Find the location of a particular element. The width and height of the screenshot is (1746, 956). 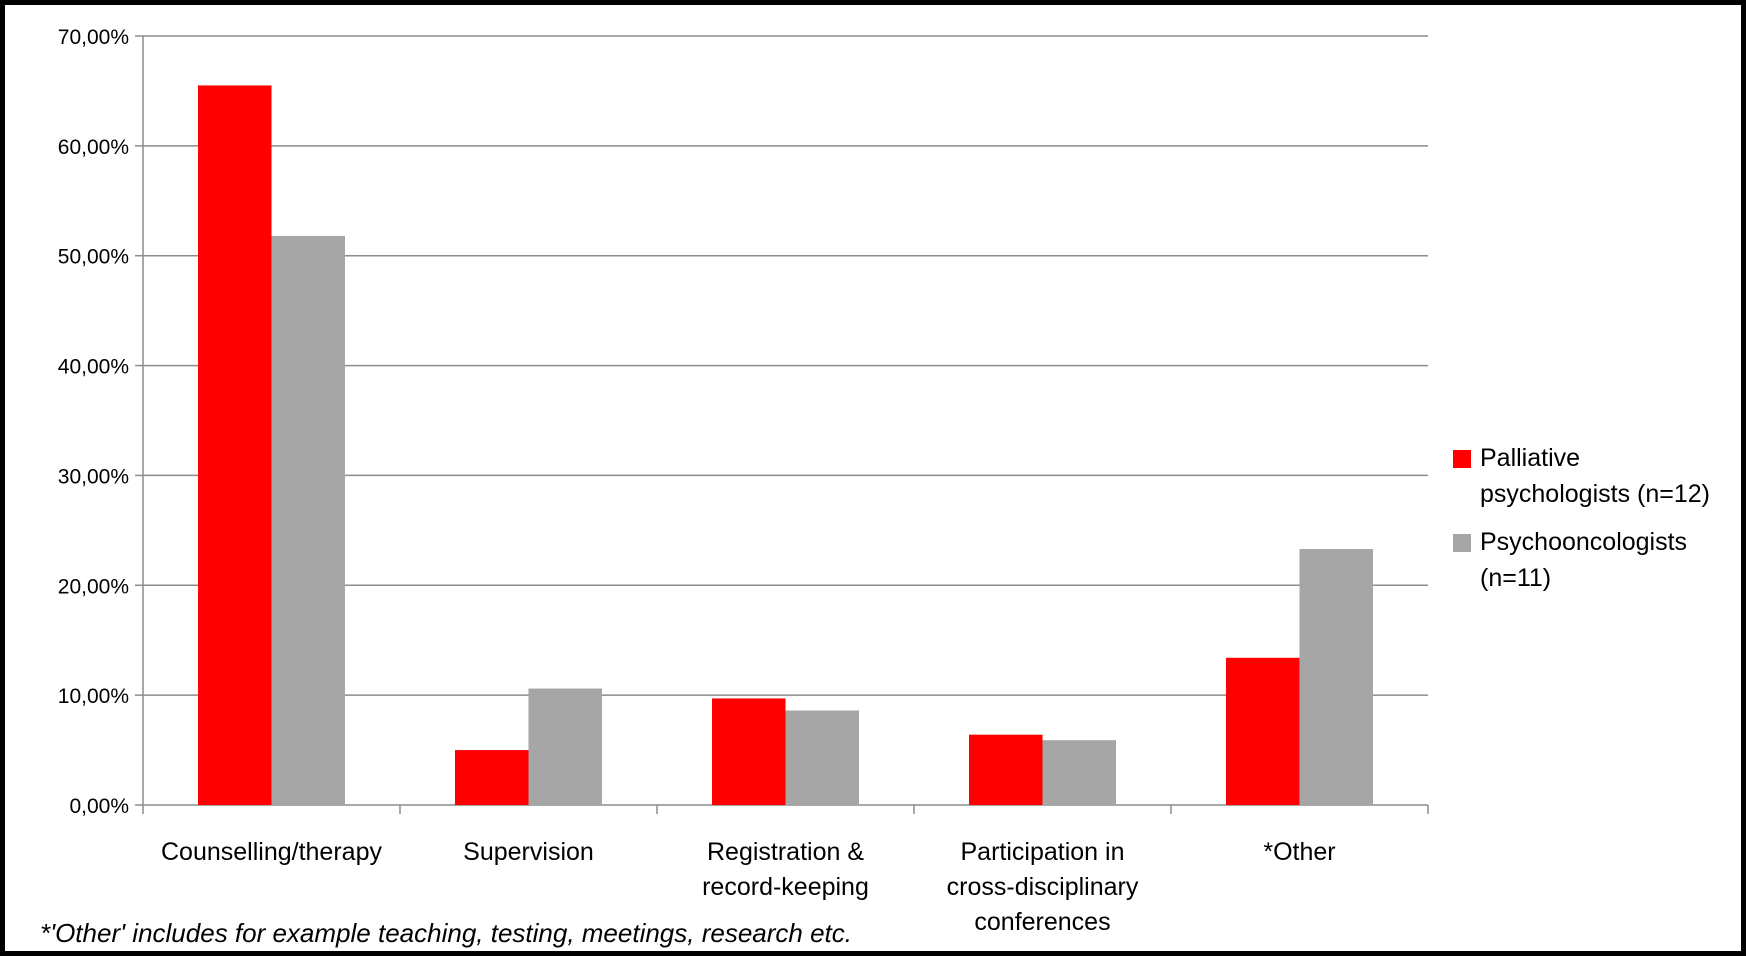

y-tick-label: 50,00% is located at coordinates (93, 257).